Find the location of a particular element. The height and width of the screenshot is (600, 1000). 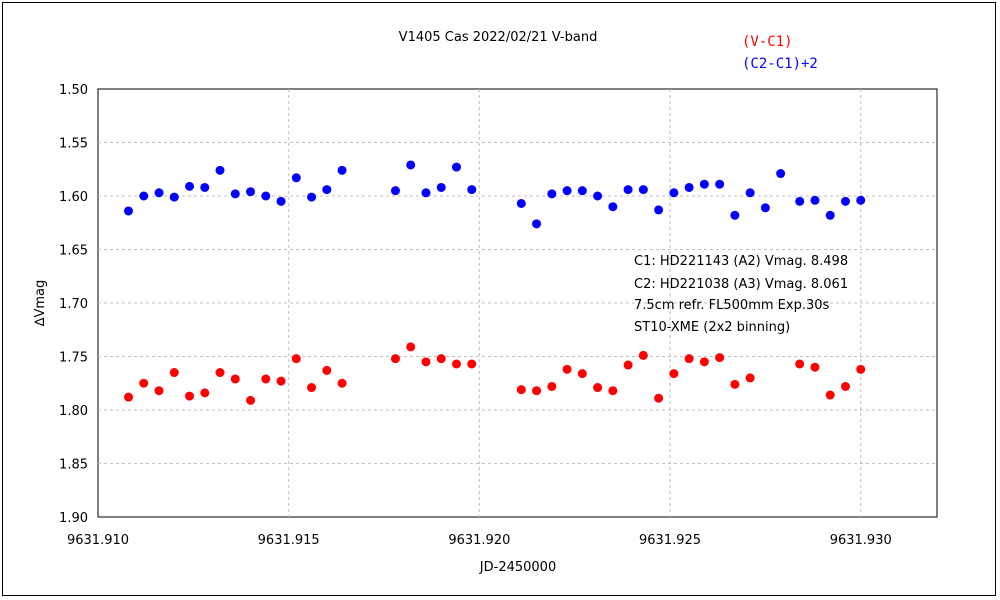

y-axis-ticks: 1.50 1.55 1.60 1.65 1.70 1.75 1.80 1.85 1.90 is located at coordinates (73, 304).